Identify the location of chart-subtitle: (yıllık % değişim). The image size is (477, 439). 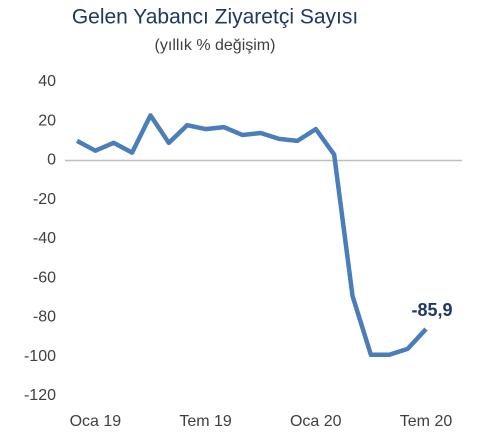
(215, 45).